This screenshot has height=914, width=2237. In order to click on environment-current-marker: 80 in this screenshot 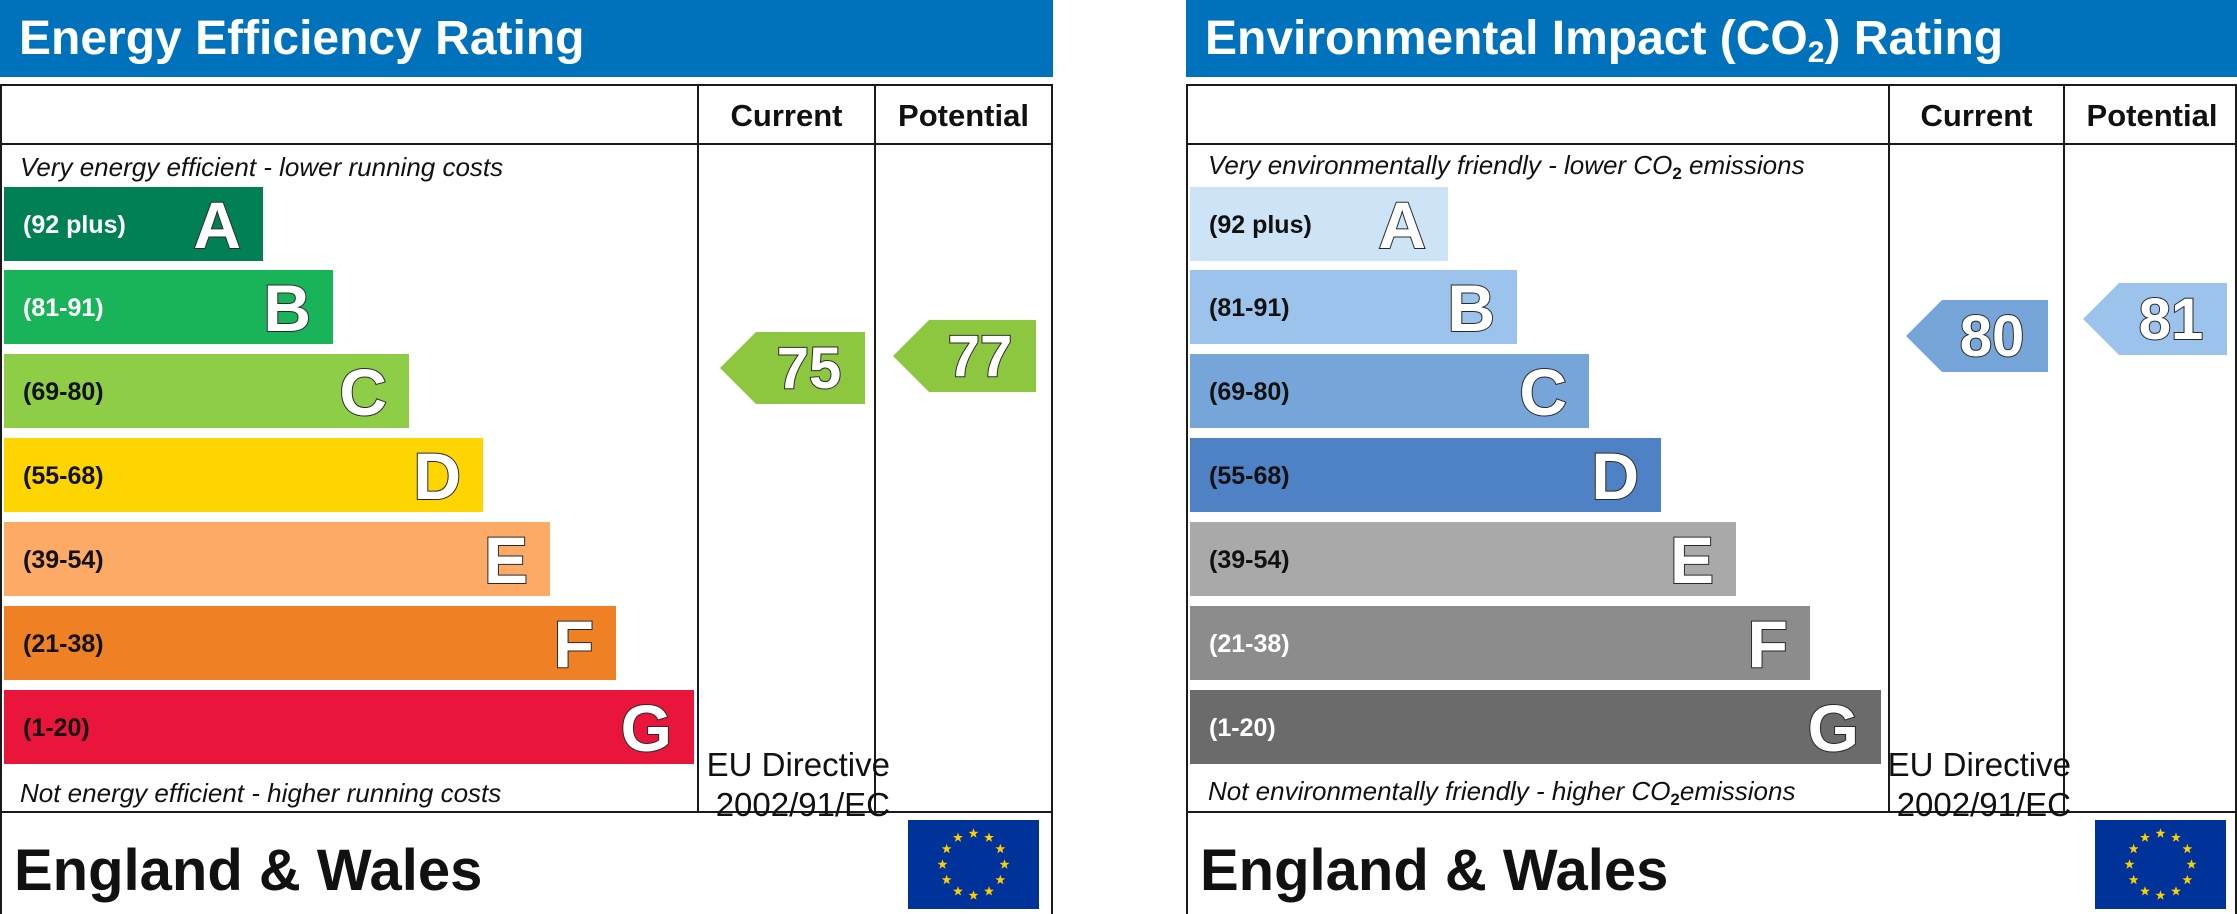, I will do `click(1977, 336)`.